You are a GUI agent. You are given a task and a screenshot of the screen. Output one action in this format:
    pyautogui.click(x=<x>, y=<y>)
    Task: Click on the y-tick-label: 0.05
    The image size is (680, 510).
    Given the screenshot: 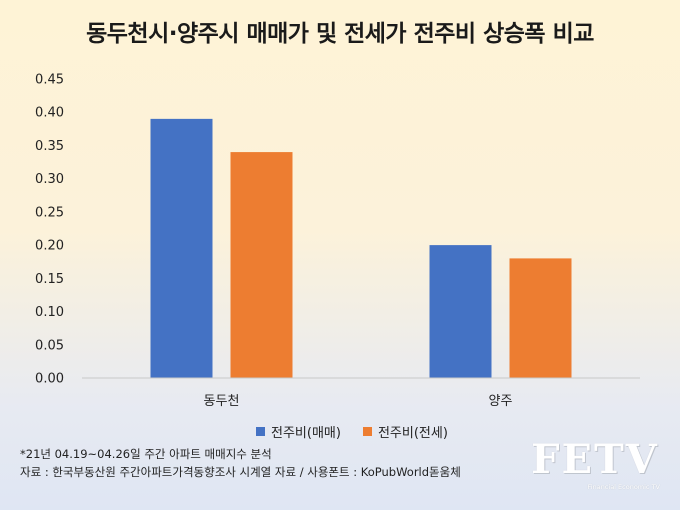 What is the action you would take?
    pyautogui.click(x=49, y=345)
    